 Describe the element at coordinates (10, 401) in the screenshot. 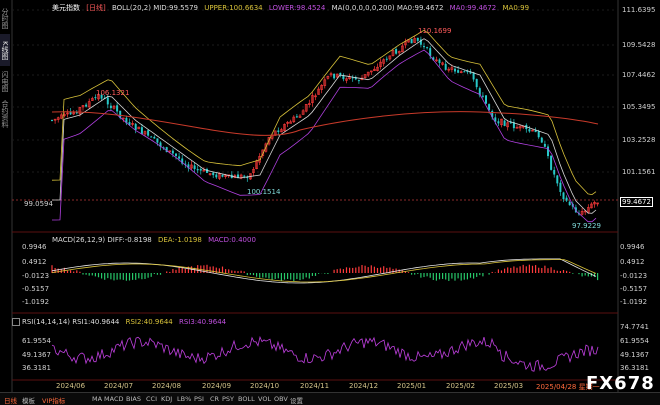

I see `bottom-tab-daily: 日线` at that location.